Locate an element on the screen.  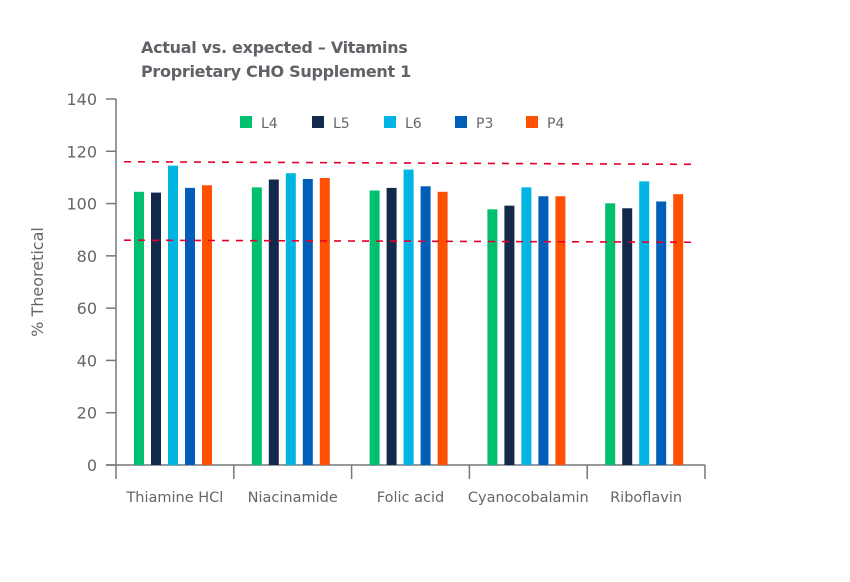
chart-subtitle: Proprietary CHO Supplement 1 is located at coordinates (276, 71).